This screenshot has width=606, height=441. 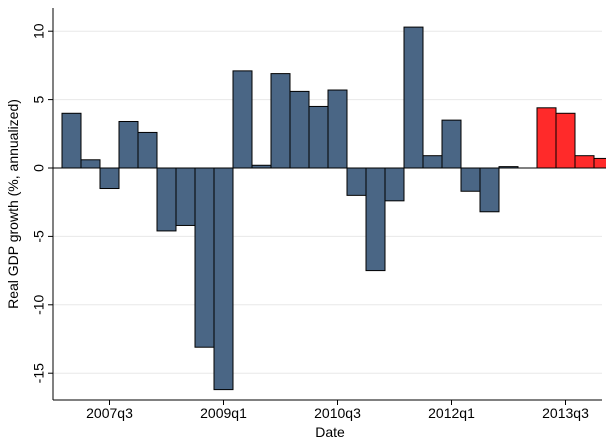 I want to click on bar-2008q2, so click(x=166, y=199).